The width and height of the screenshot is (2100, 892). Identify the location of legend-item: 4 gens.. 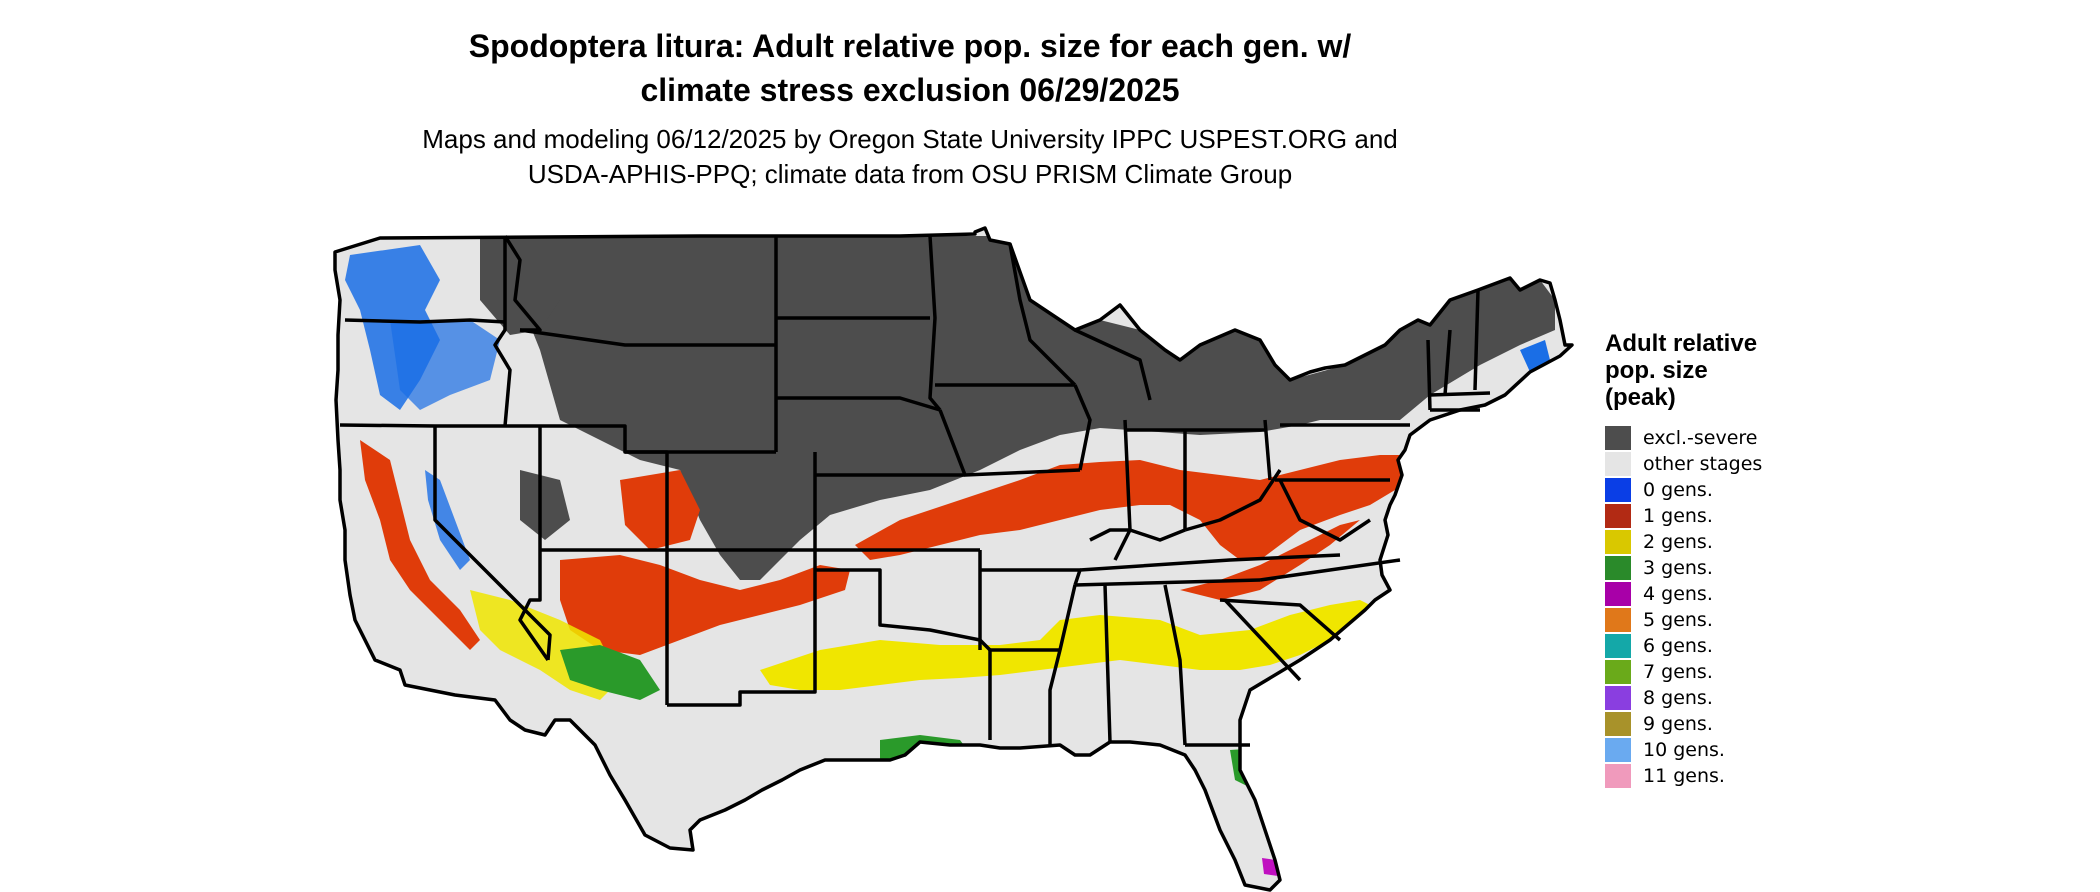
(1735, 594).